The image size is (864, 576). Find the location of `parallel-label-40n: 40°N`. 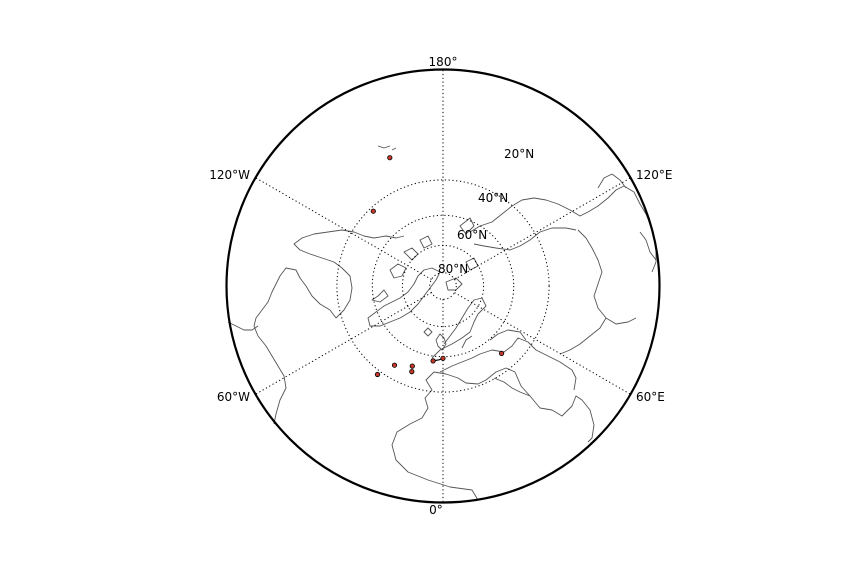

parallel-label-40n: 40°N is located at coordinates (493, 198).